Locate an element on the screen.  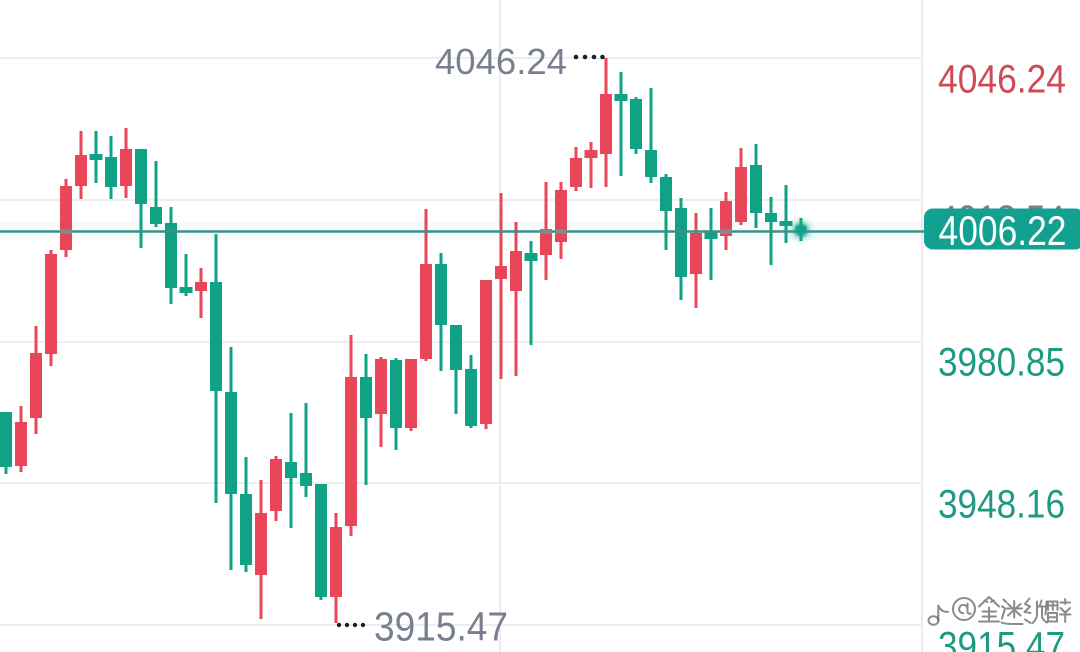
svg-text: 3948.16 is located at coordinates (1001, 505).